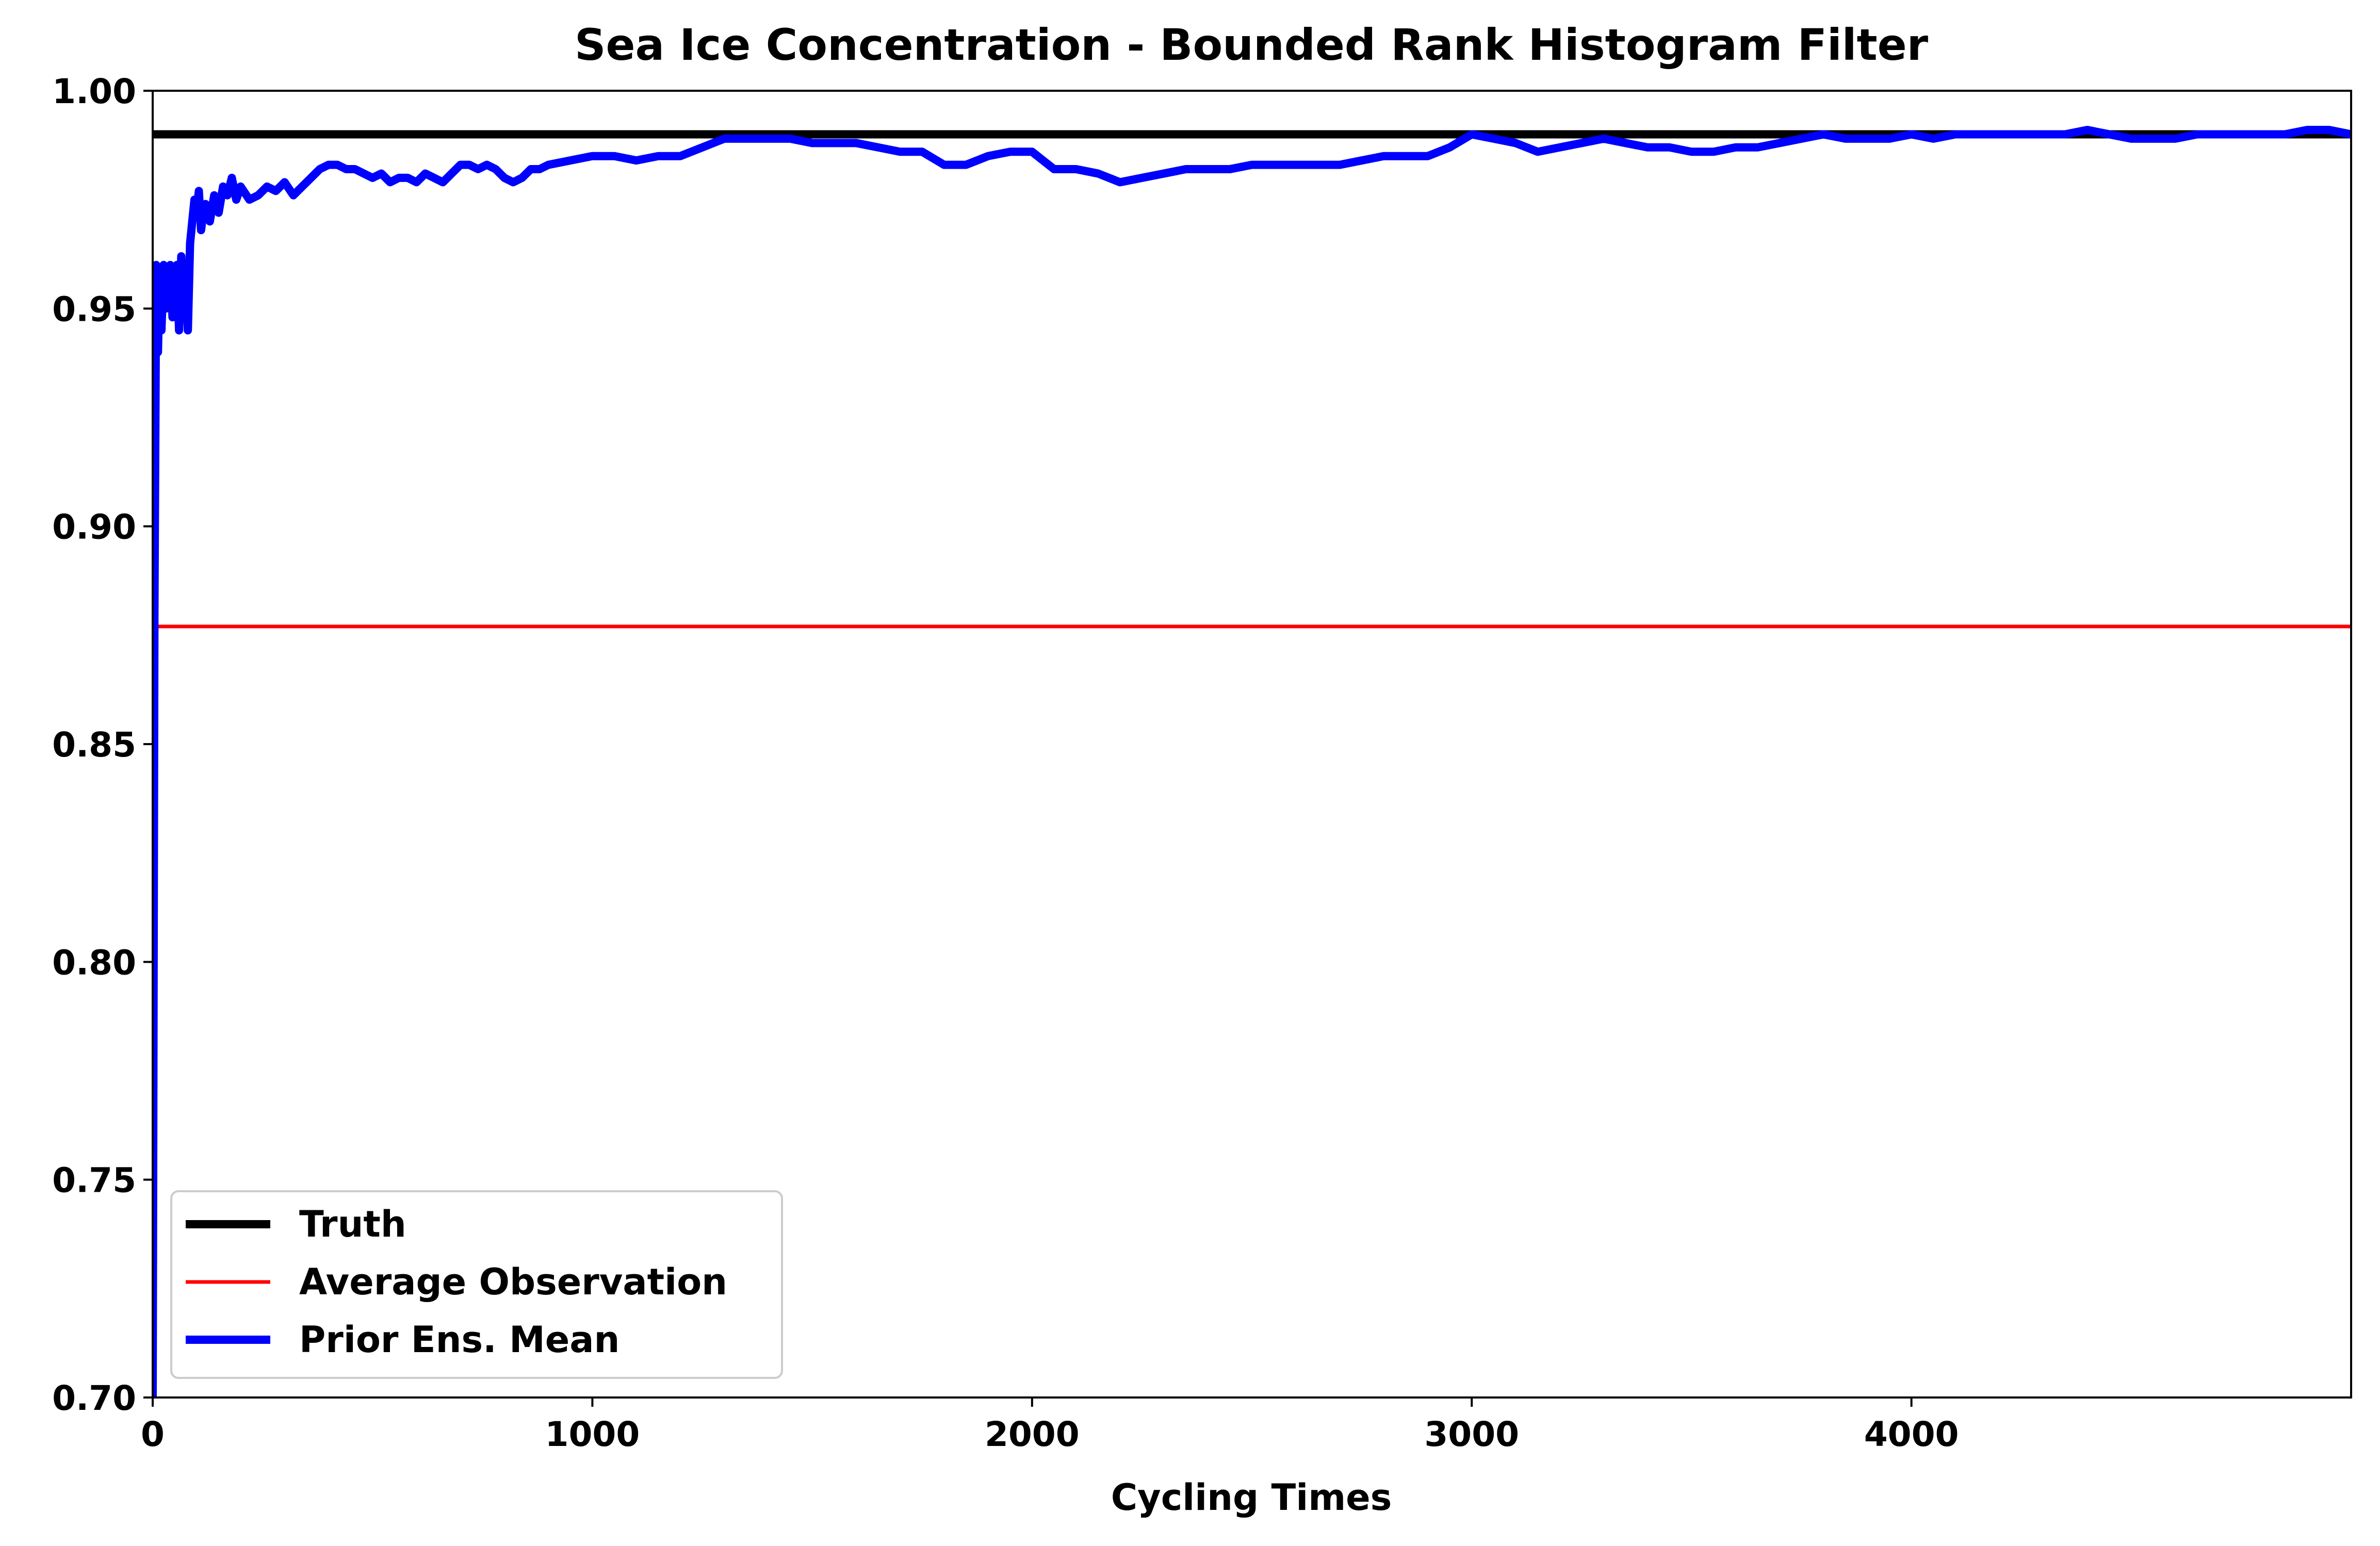 The image size is (2380, 1546). Describe the element at coordinates (1911, 1435) in the screenshot. I see `x-tick-label-4: 4000` at that location.